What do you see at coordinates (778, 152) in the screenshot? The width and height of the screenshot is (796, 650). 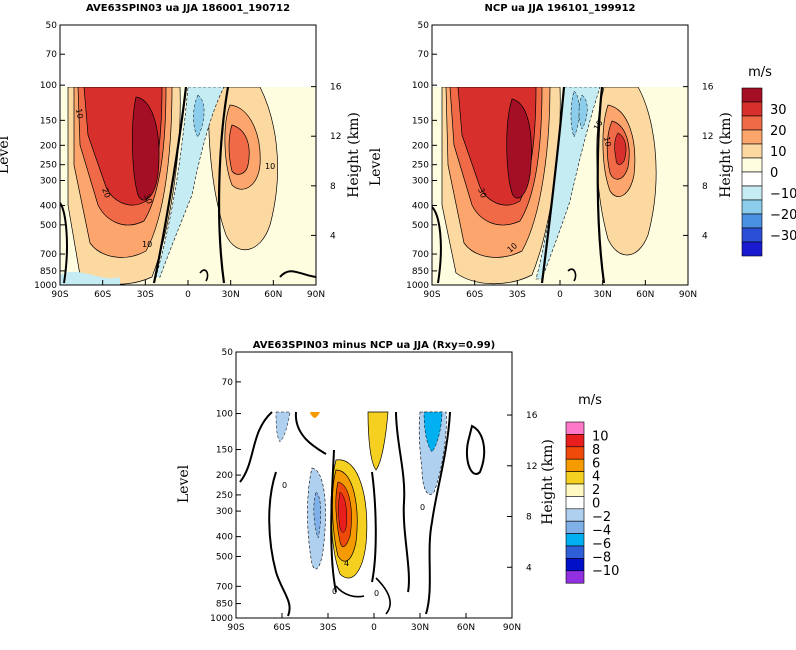 I see `colorbar-label: 10` at bounding box center [778, 152].